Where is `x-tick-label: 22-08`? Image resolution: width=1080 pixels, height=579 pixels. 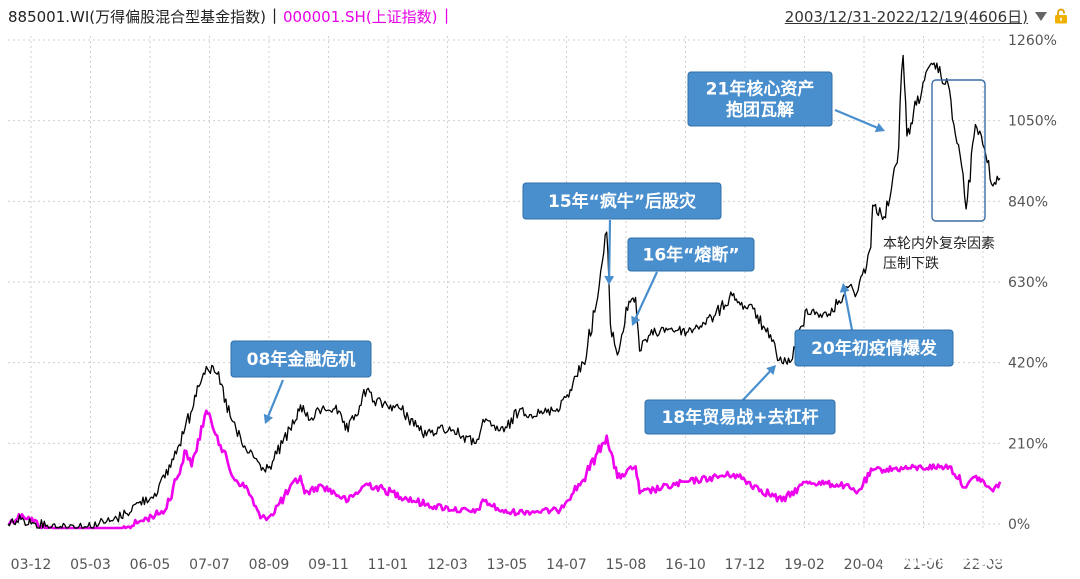
x-tick-label: 22-08 is located at coordinates (983, 565).